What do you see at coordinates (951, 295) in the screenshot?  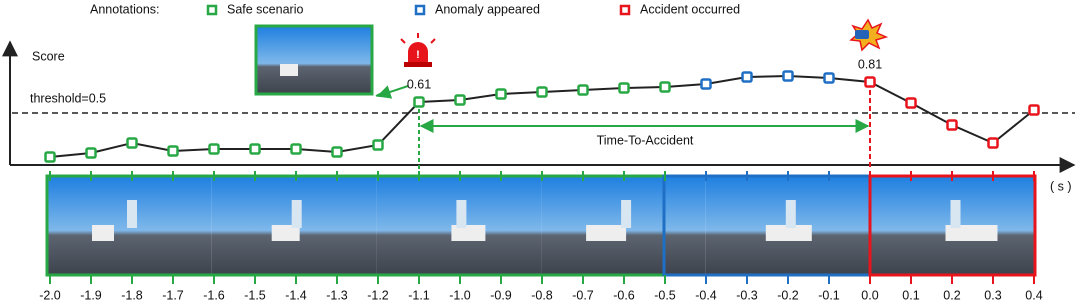 I see `x-tick-label: 0.2` at bounding box center [951, 295].